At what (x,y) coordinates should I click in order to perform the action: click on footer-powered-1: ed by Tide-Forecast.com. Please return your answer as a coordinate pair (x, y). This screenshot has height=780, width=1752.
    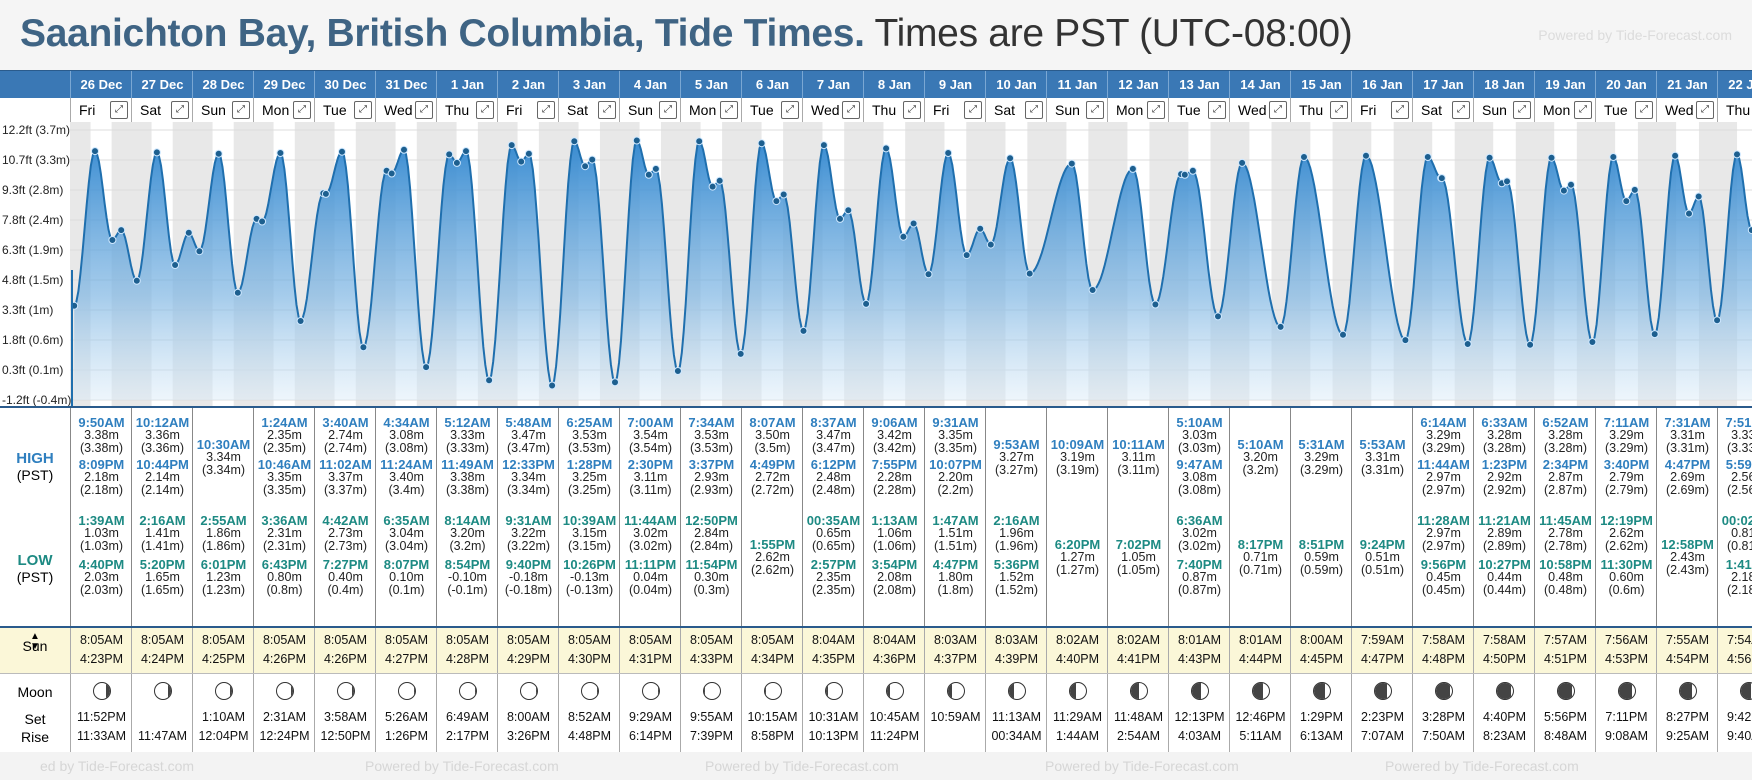
    Looking at the image, I should click on (117, 766).